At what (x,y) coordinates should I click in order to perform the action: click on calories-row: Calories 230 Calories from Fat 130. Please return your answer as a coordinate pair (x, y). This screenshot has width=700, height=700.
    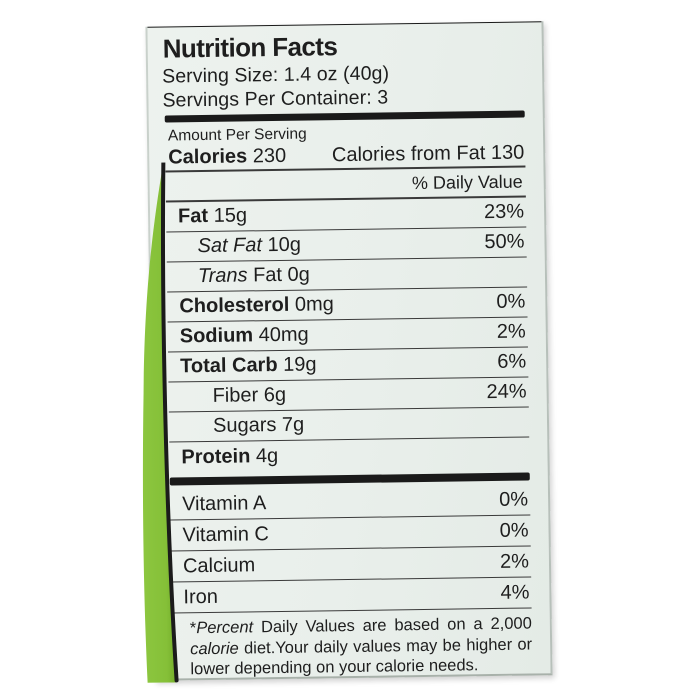
    Looking at the image, I should click on (346, 156).